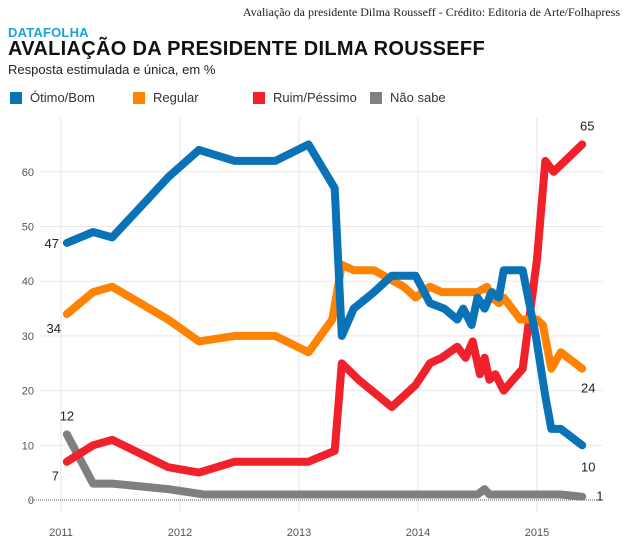  I want to click on legend-item-otimo-bom: Ótimo/Bom, so click(52, 97).